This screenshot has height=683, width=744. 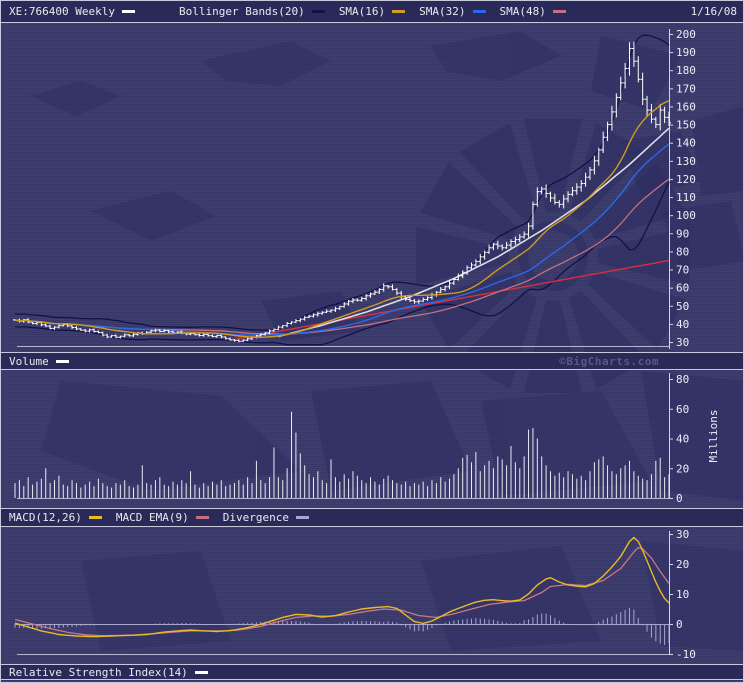 What do you see at coordinates (713, 11) in the screenshot?
I see `chart-date: 1/16/08` at bounding box center [713, 11].